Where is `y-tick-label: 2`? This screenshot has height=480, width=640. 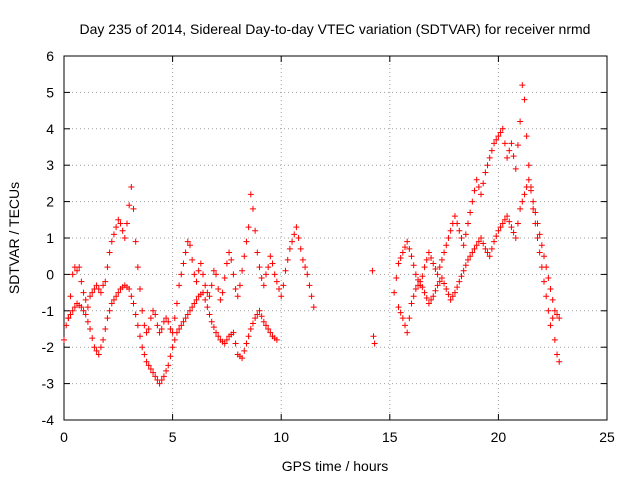 y-tick-label: 2 is located at coordinates (50, 202).